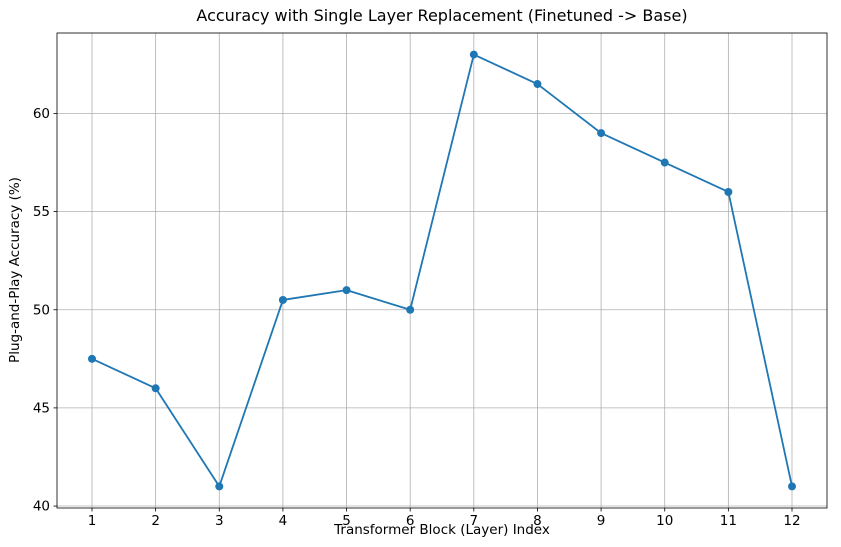 This screenshot has width=841, height=547. What do you see at coordinates (41, 114) in the screenshot?
I see `y-tick-label: 60` at bounding box center [41, 114].